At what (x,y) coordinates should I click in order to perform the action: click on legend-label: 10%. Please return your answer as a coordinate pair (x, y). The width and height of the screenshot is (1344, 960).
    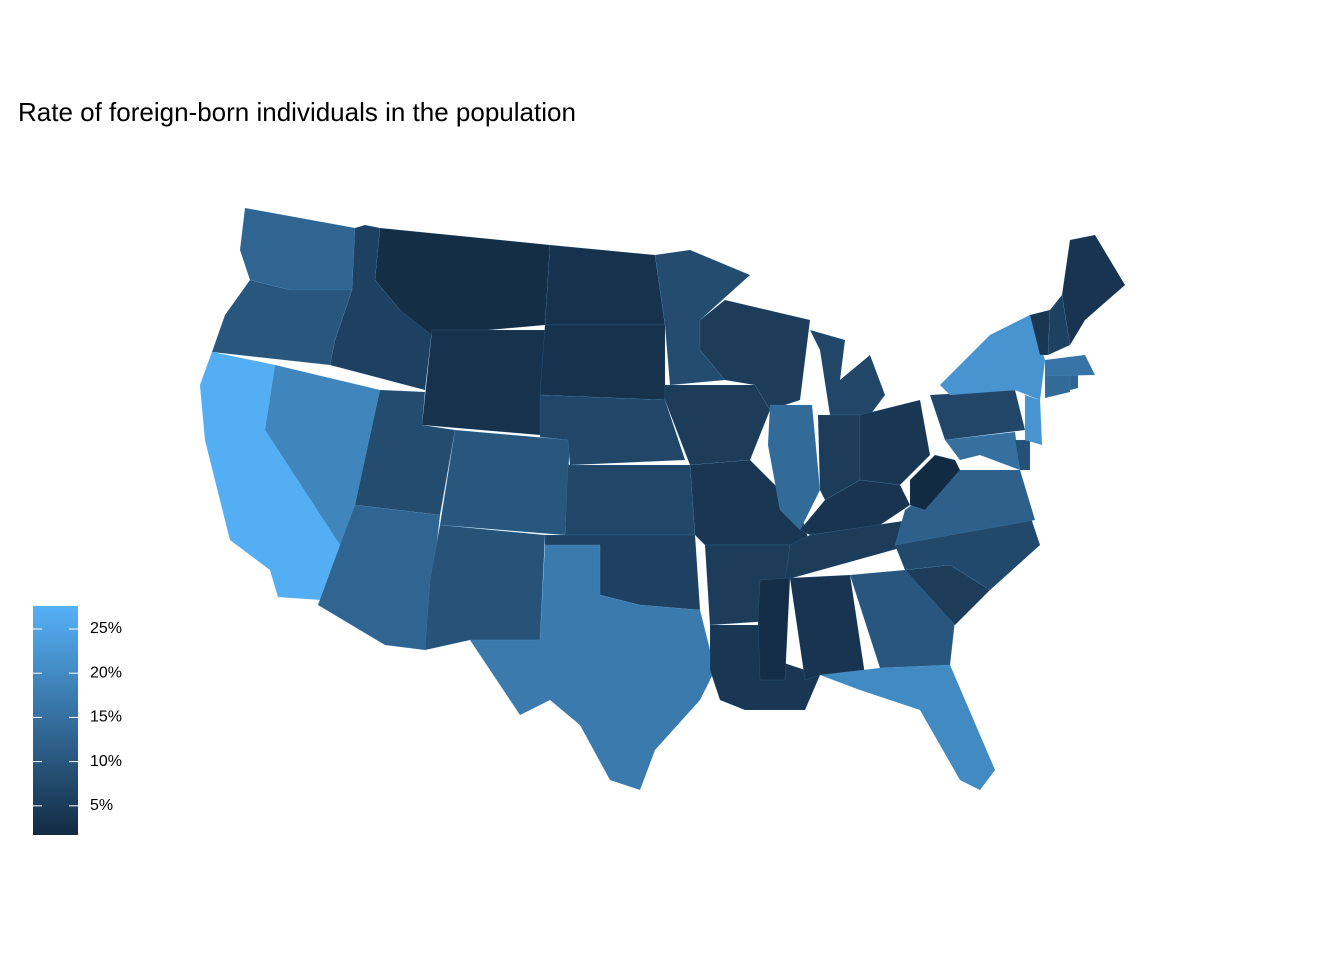
    Looking at the image, I should click on (106, 761).